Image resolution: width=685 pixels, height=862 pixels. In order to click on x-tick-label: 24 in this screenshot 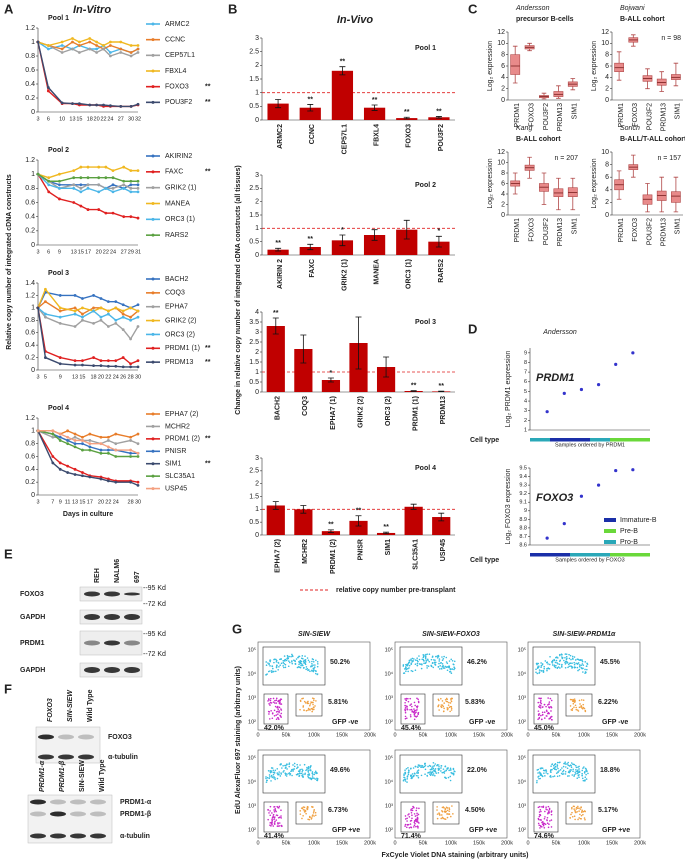, I will do `click(110, 119)`.